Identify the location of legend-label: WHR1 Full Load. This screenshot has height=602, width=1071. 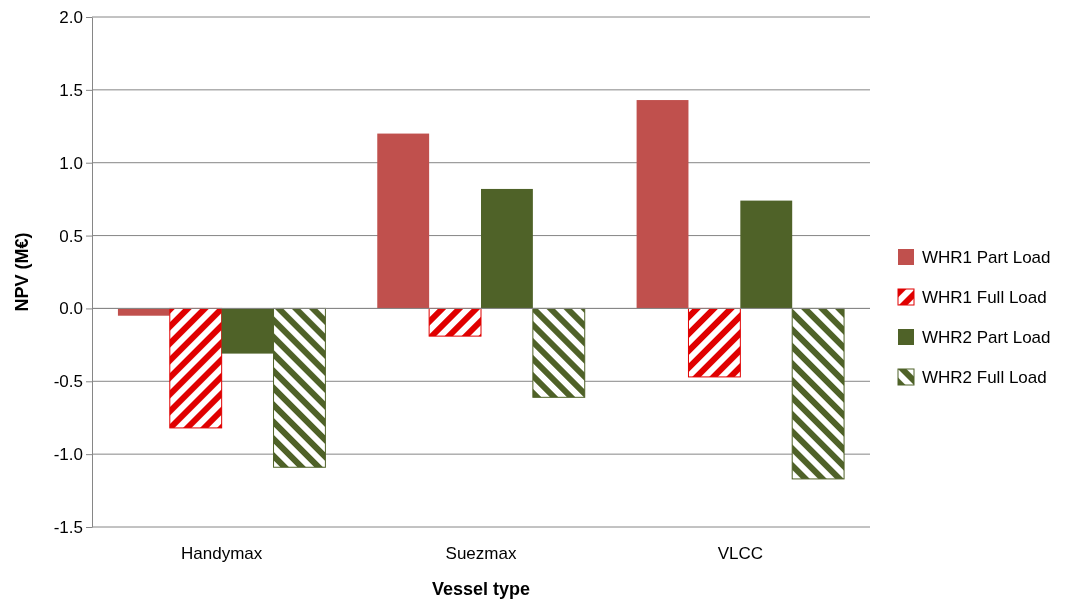
(984, 297).